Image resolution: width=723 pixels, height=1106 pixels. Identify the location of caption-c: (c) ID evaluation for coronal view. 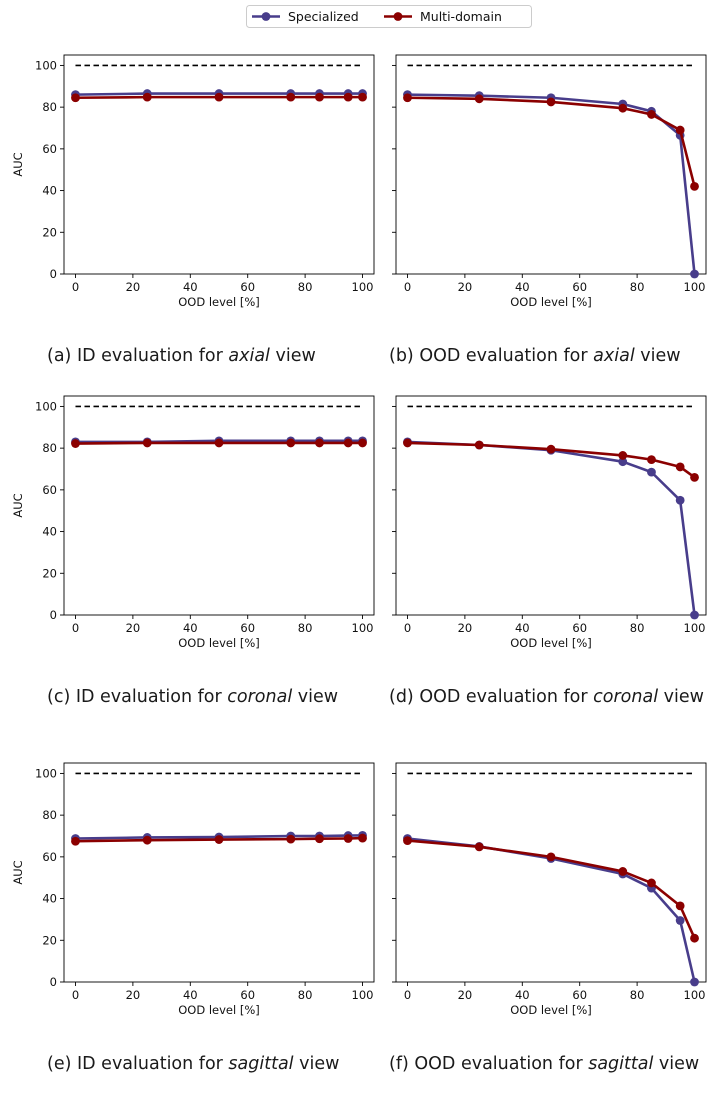
(193, 697).